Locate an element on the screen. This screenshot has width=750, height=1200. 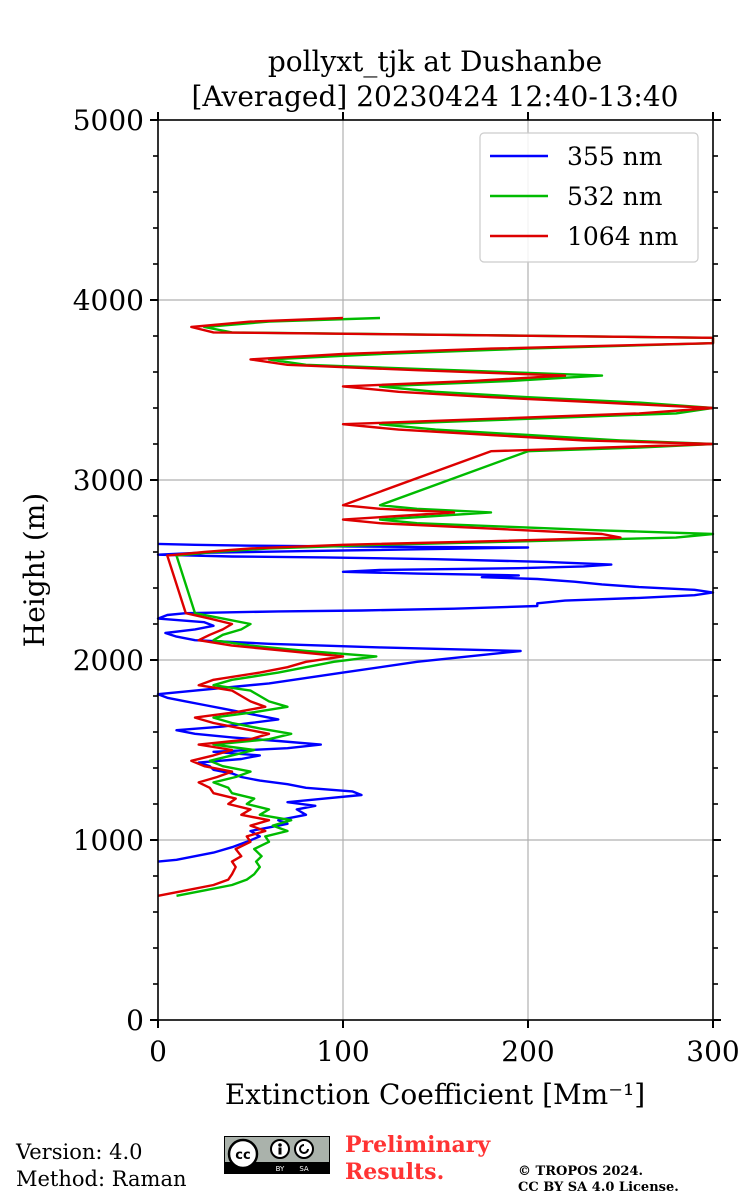
y-tick-label: 2000 is located at coordinates (108, 660).